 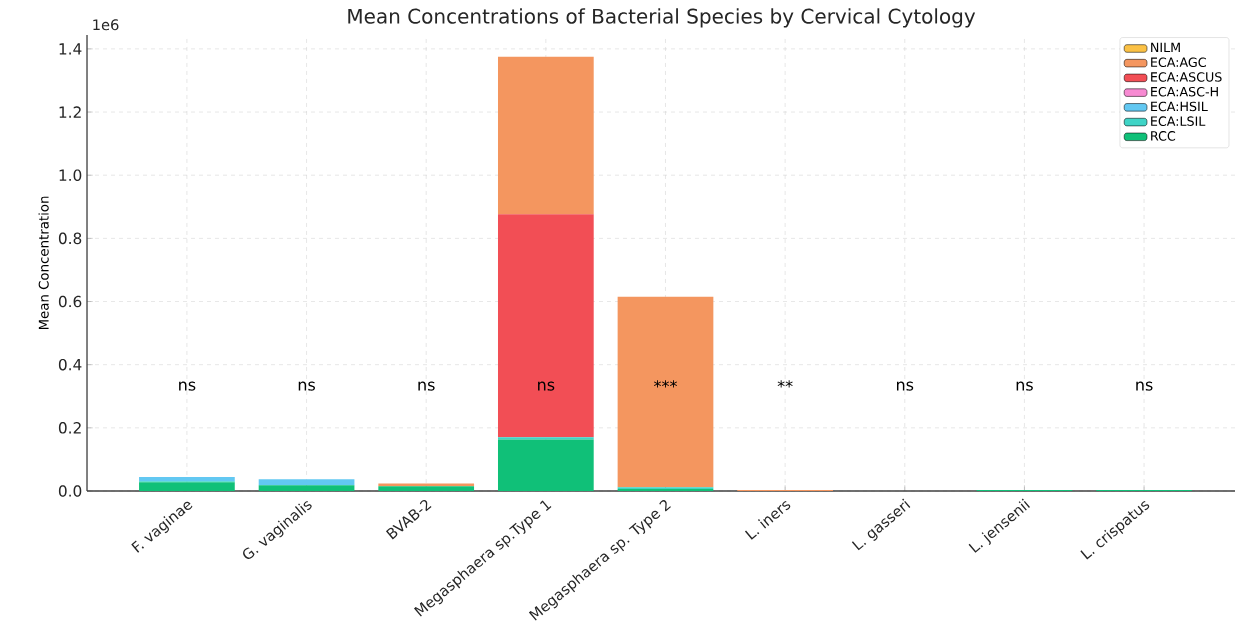 I want to click on y-tick-label: 0.0, so click(x=70, y=491).